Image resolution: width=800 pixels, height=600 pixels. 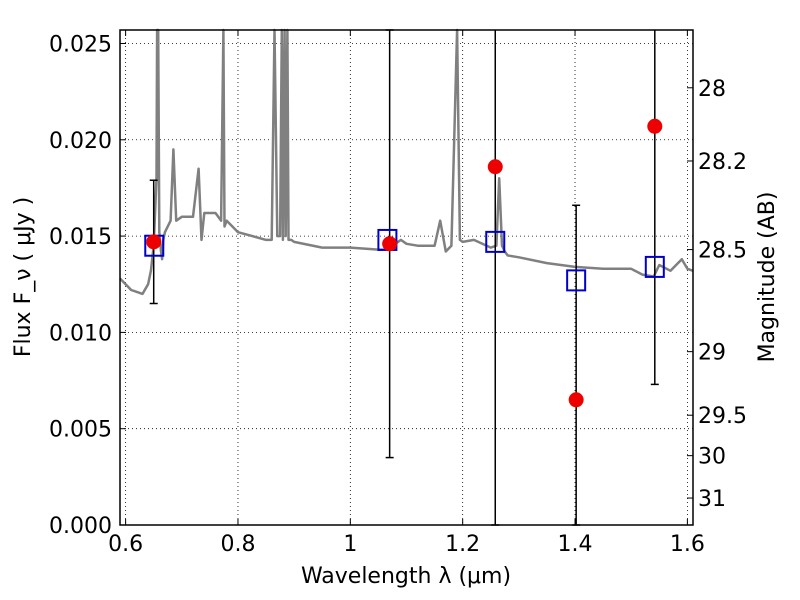 I want to click on y-tick-label: 0.010, so click(x=80, y=333).